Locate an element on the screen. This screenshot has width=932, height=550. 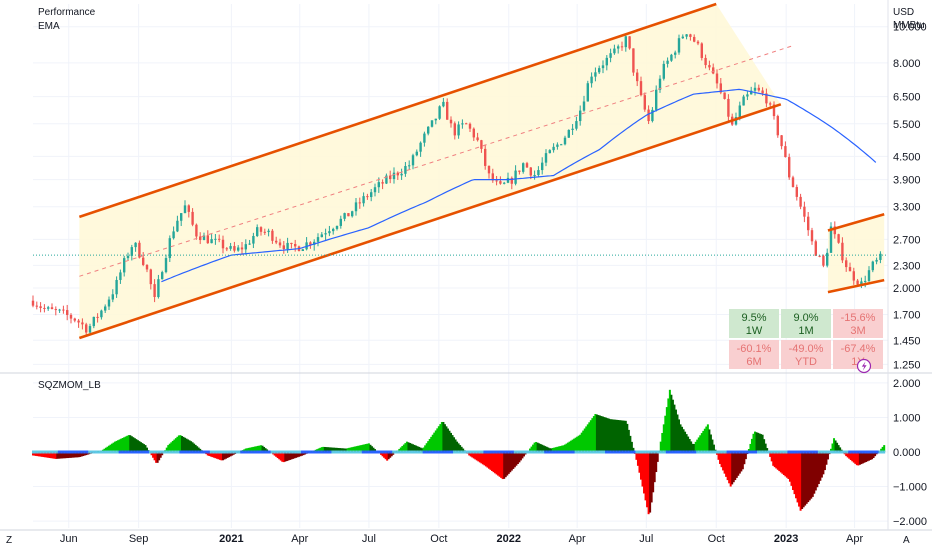
lower-indicator-label: SQZMOM_LB is located at coordinates (69, 385).